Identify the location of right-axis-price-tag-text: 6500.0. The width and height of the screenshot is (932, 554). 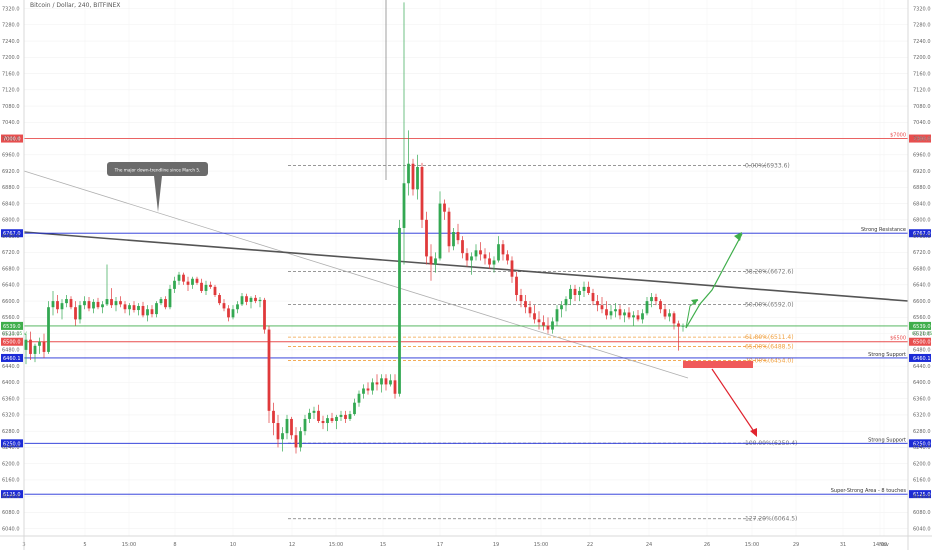
(922, 343).